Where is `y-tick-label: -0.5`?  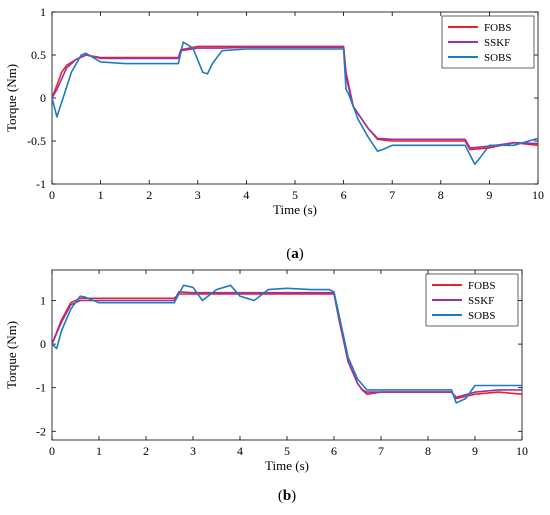
y-tick-label: -0.5 is located at coordinates (36, 141).